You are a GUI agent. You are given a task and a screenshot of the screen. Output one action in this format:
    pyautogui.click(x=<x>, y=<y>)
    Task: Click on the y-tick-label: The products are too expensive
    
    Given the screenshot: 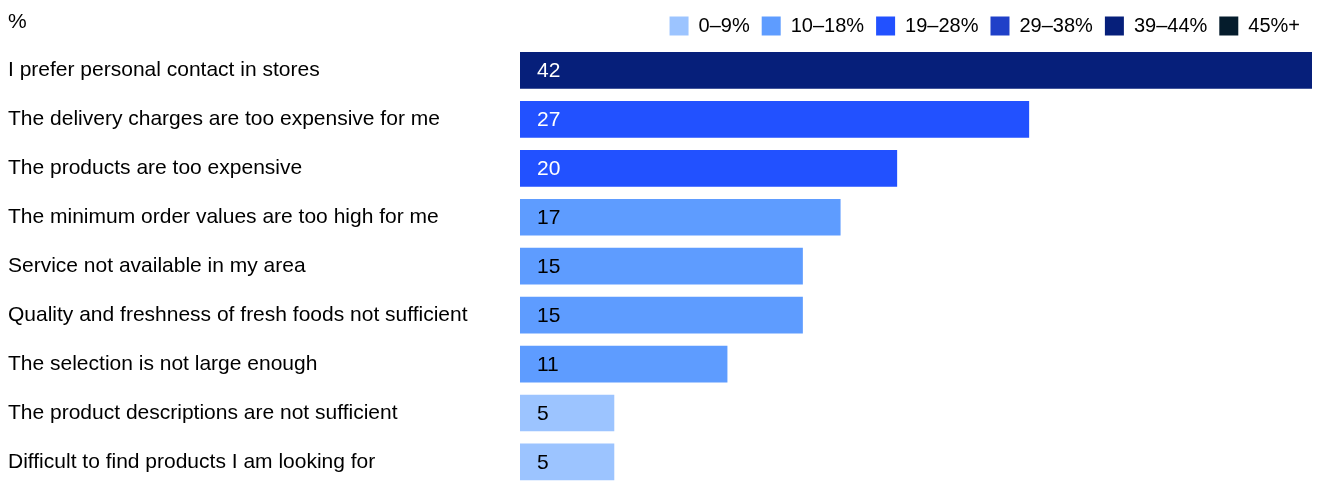 What is the action you would take?
    pyautogui.click(x=155, y=167)
    